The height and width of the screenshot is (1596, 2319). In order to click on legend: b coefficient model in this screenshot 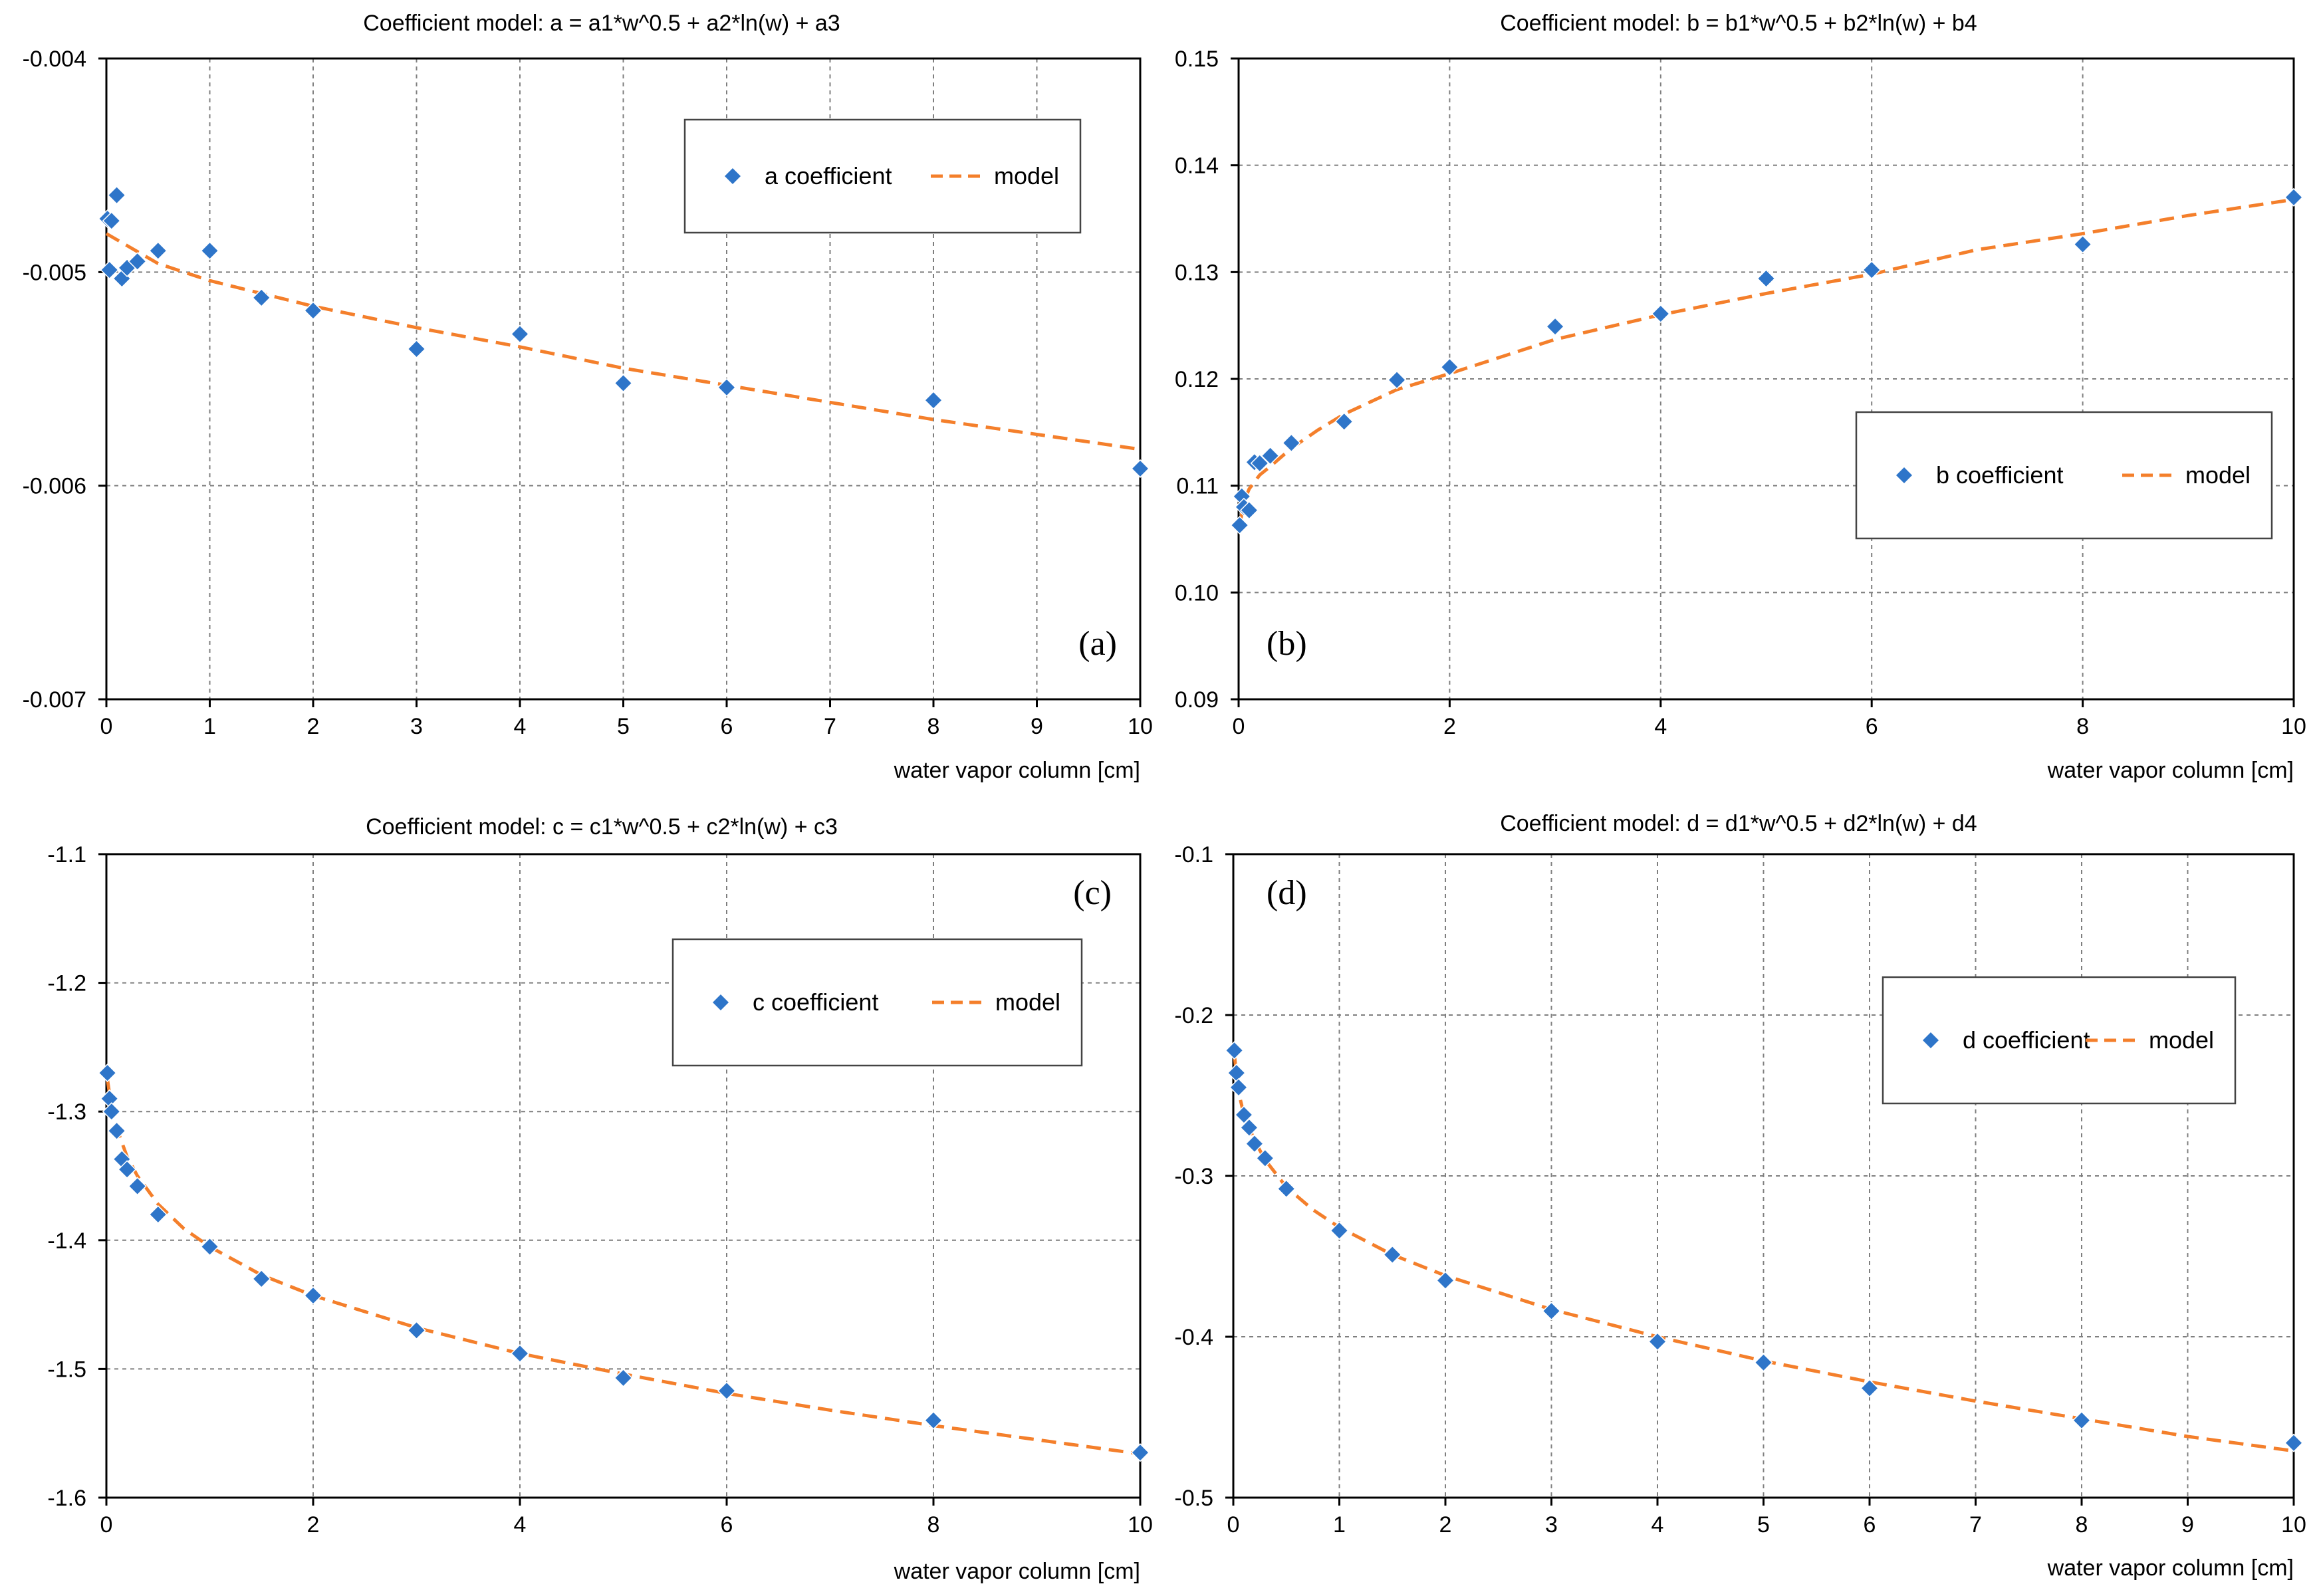, I will do `click(2064, 475)`.